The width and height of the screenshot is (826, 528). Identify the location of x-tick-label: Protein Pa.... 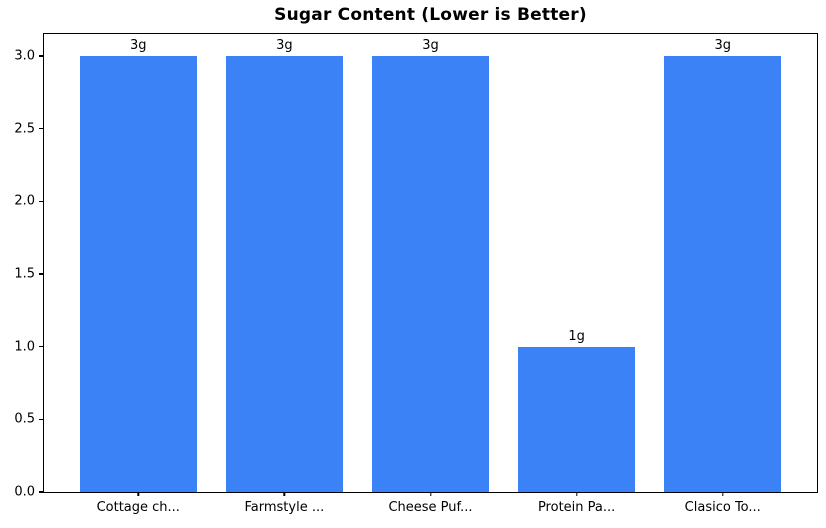
(576, 507).